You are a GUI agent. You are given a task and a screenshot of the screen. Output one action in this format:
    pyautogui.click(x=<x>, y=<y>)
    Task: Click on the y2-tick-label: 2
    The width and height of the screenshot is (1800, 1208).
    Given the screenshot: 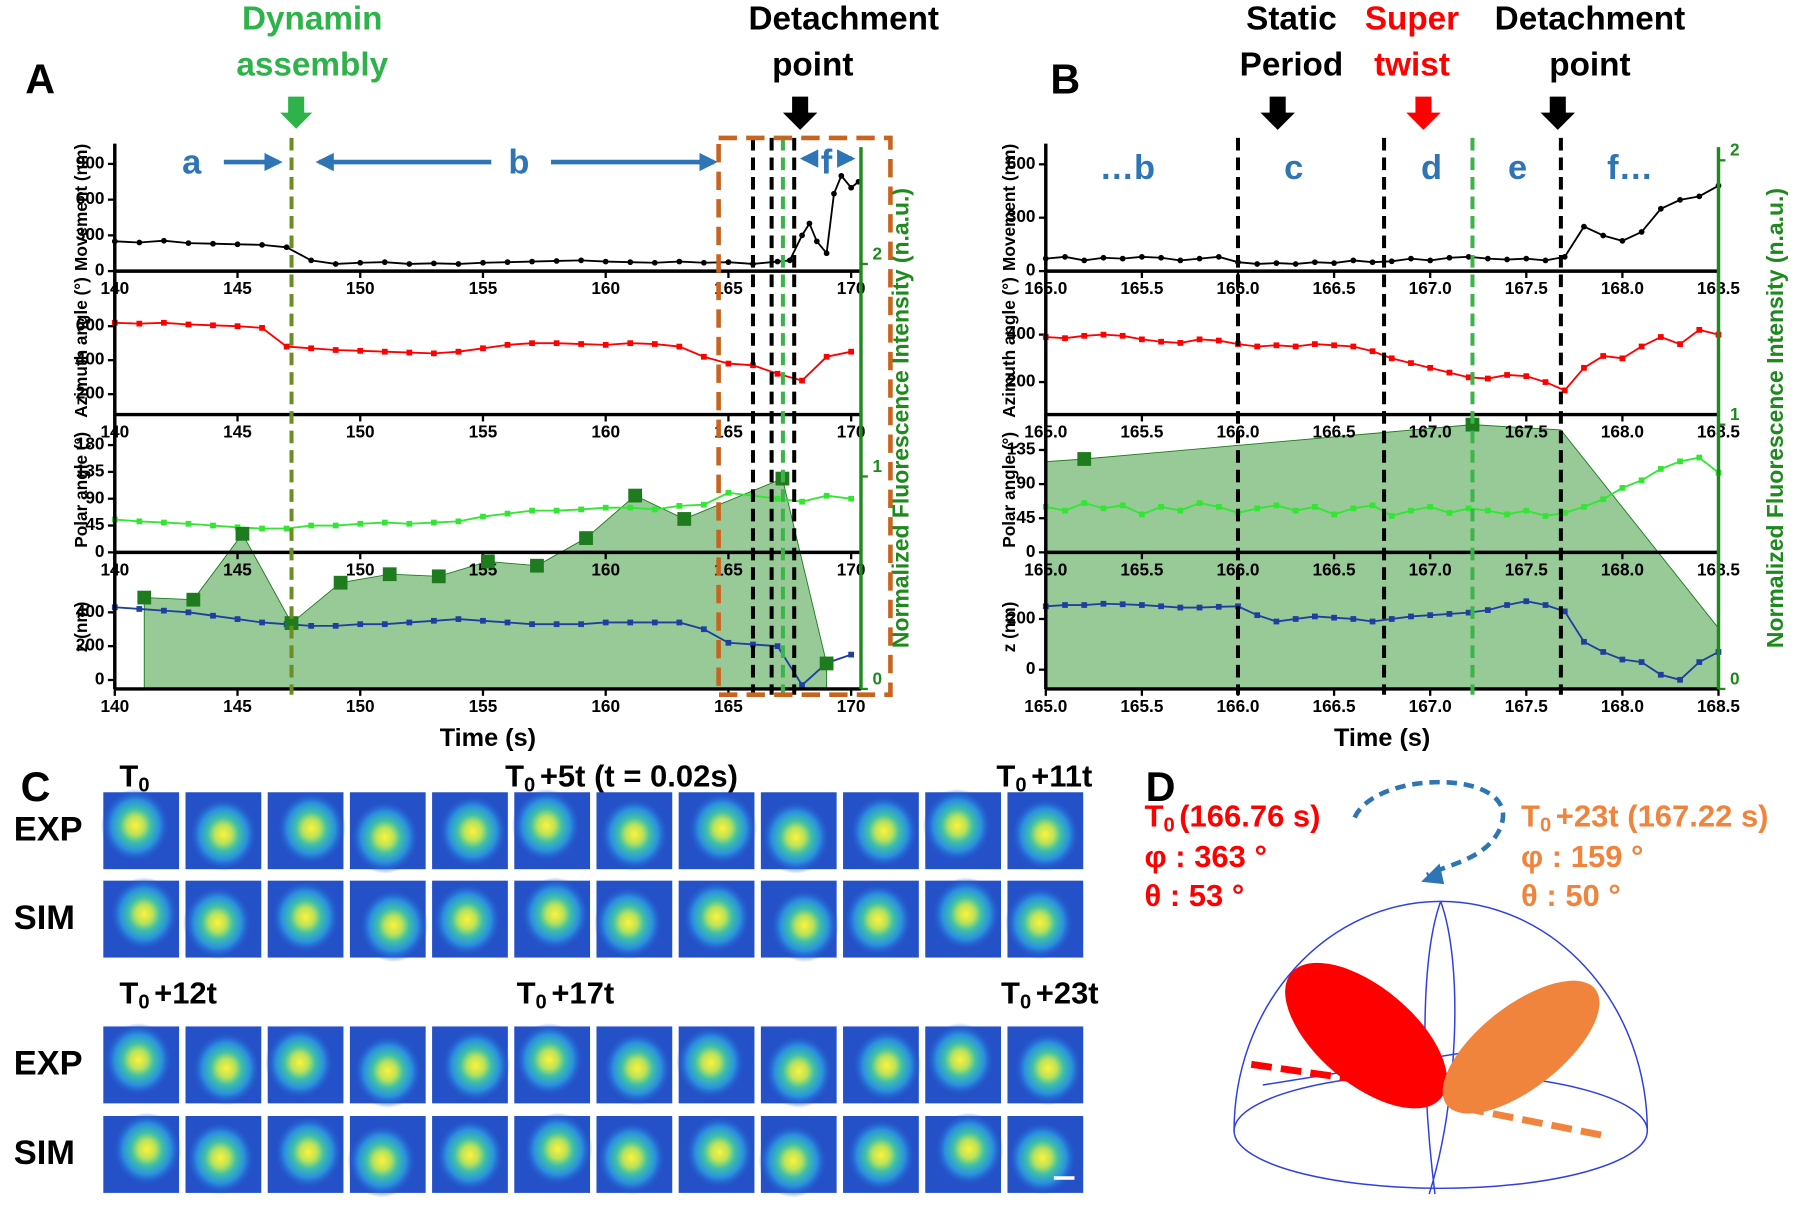 What is the action you would take?
    pyautogui.click(x=877, y=253)
    